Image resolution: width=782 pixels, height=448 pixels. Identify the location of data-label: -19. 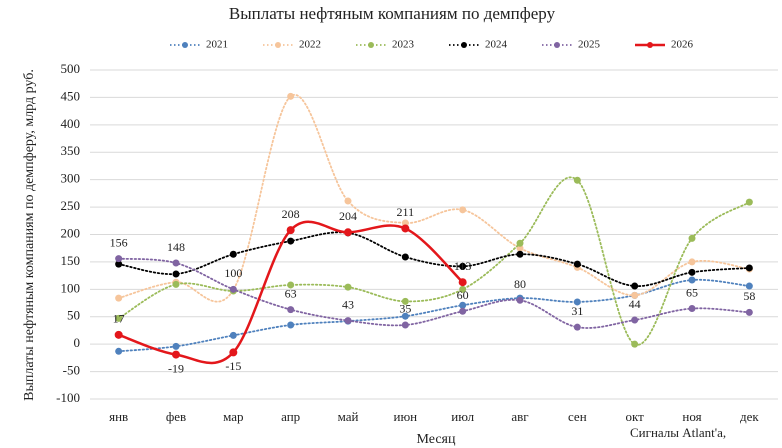
(176, 368).